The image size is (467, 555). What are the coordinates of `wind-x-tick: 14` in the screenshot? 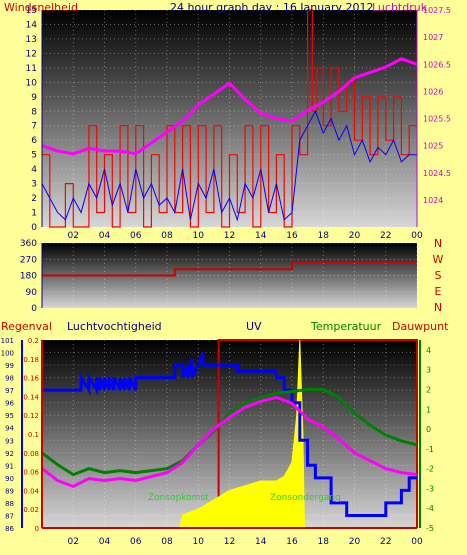 It's located at (261, 236).